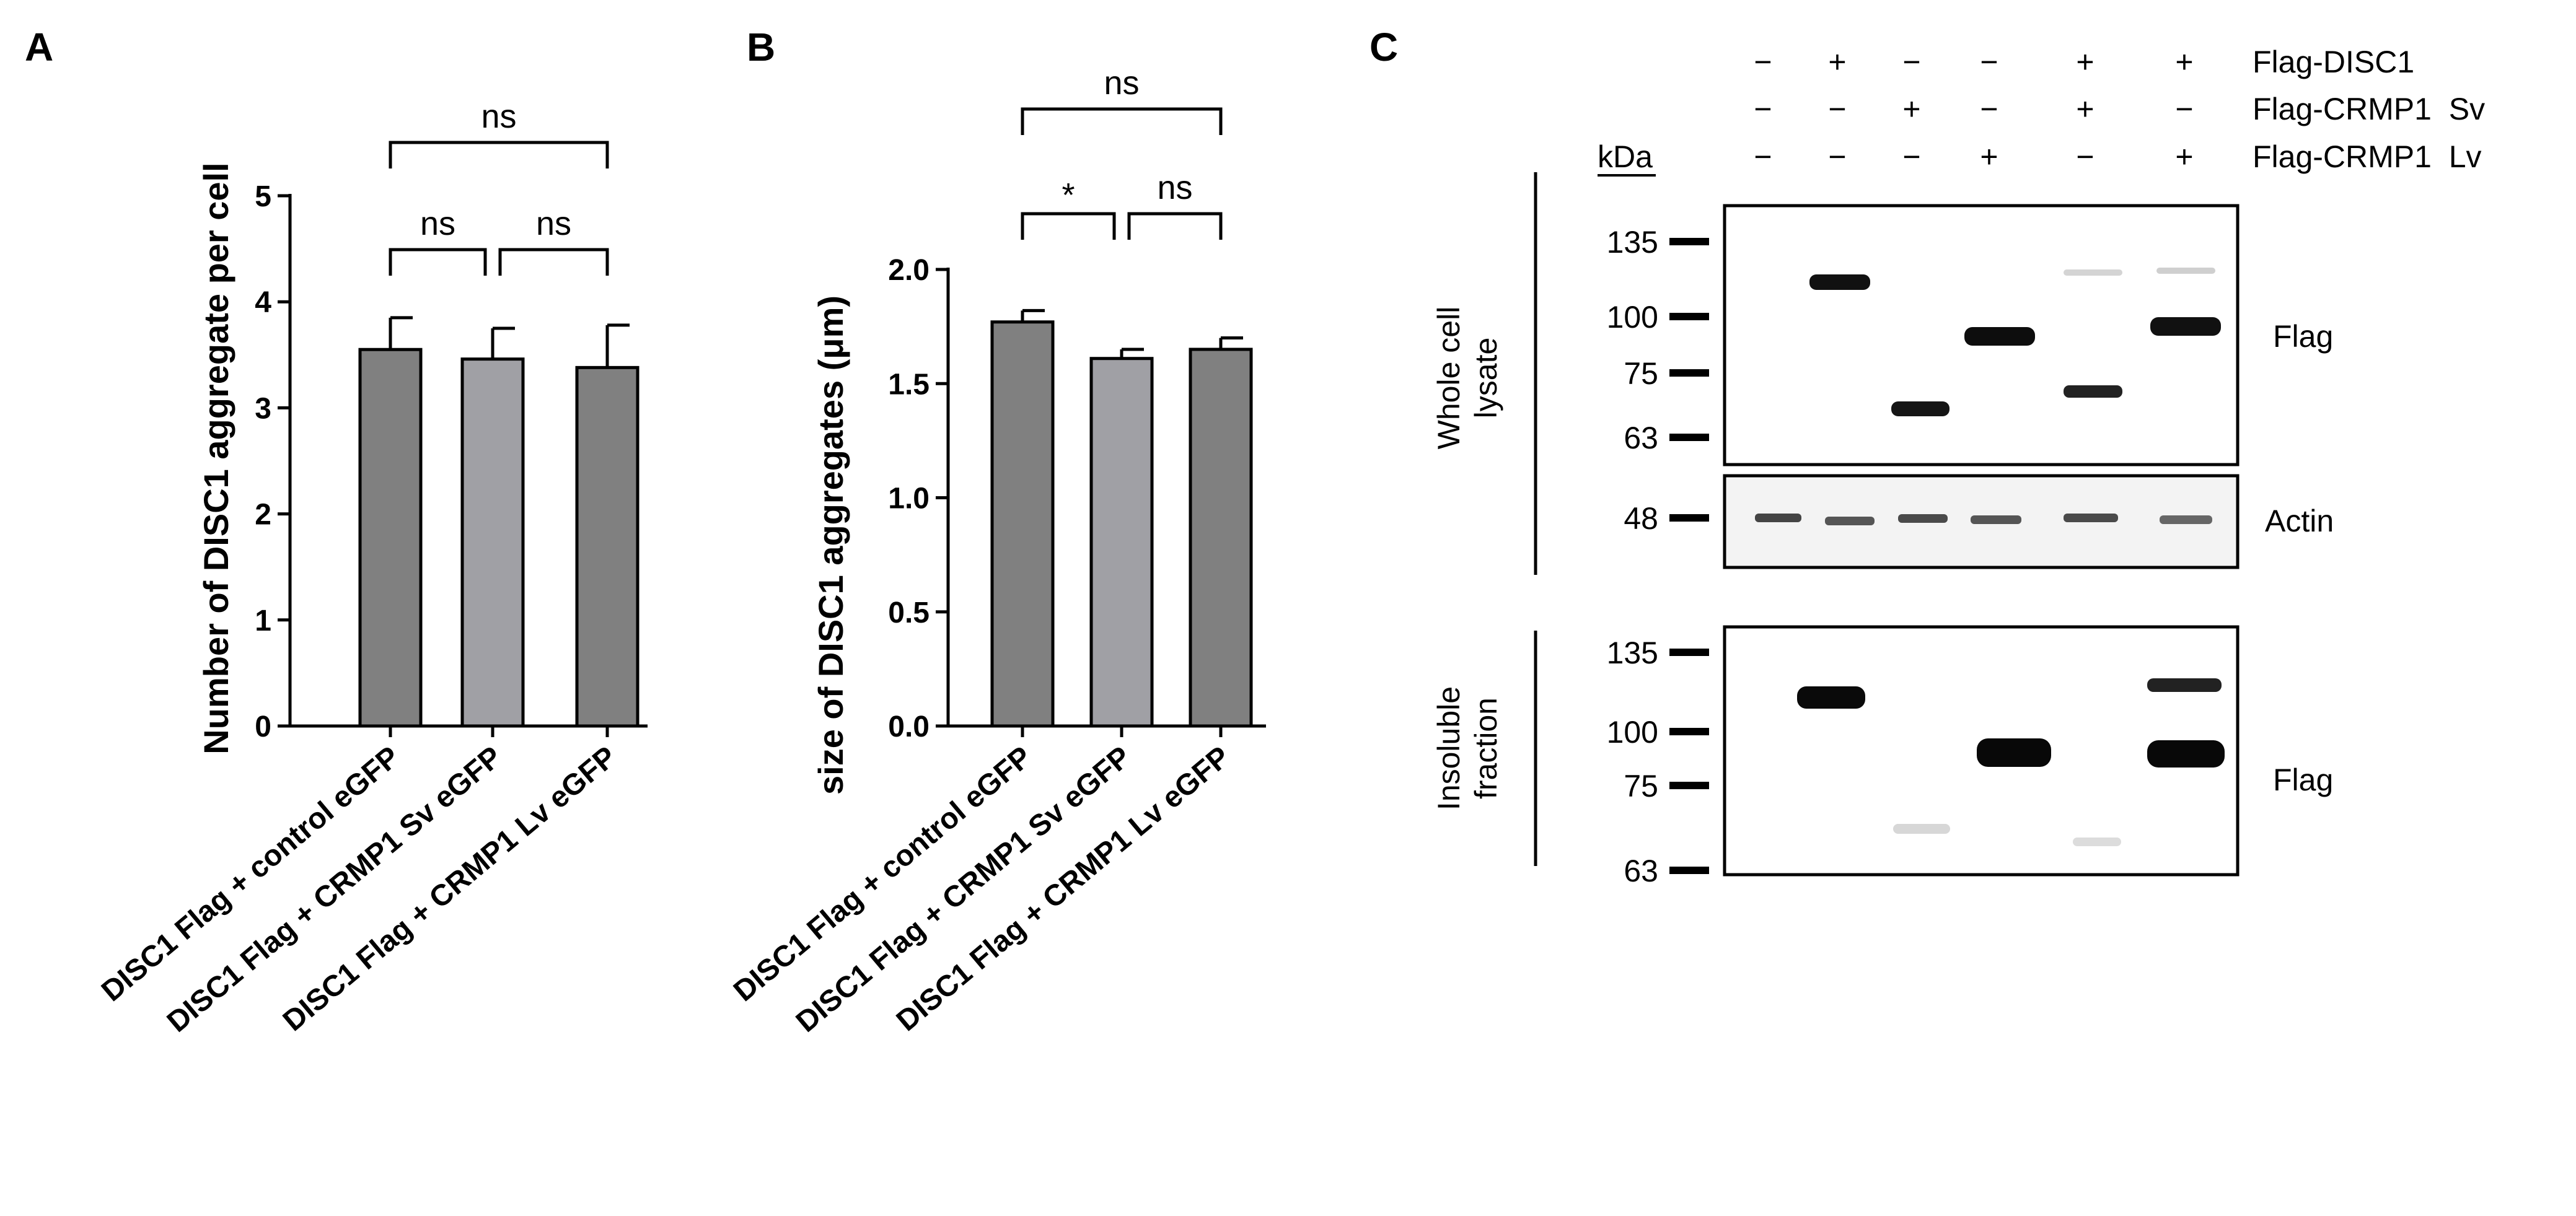 The width and height of the screenshot is (2576, 1216). What do you see at coordinates (1626, 156) in the screenshot?
I see `kda-label: kDa` at bounding box center [1626, 156].